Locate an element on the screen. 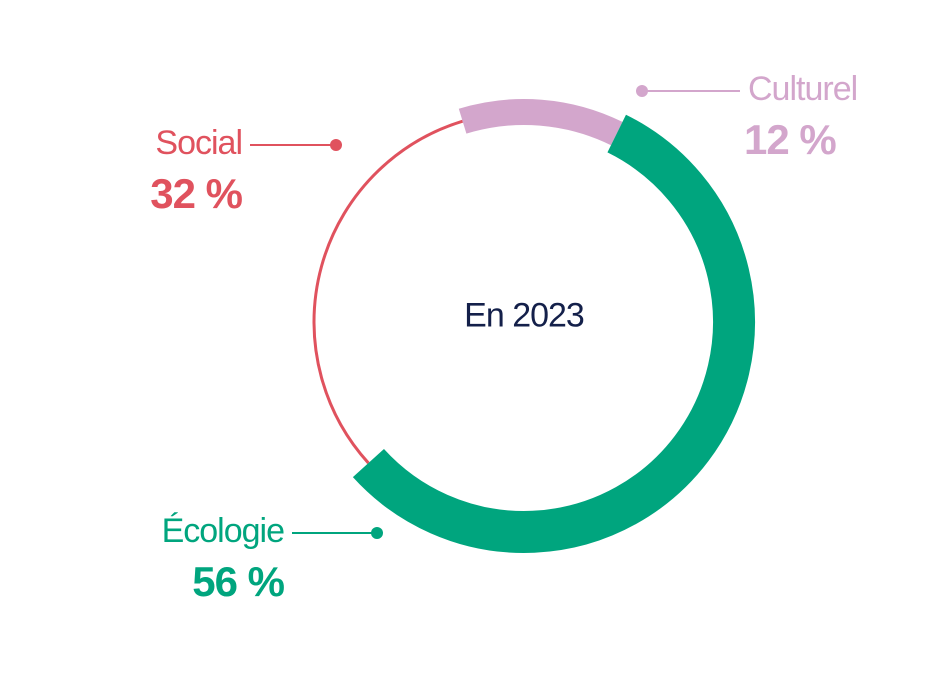 The width and height of the screenshot is (936, 678). legend-label-social: Social is located at coordinates (199, 143).